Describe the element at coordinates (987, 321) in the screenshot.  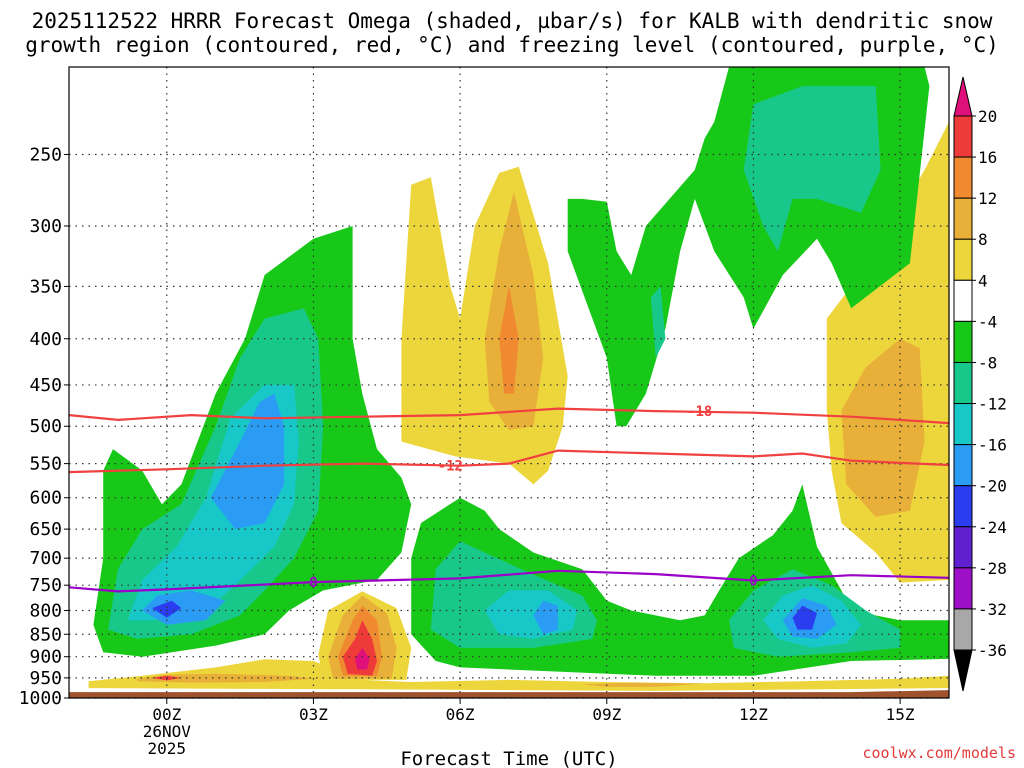
I see `colorbar-label-5: -4` at that location.